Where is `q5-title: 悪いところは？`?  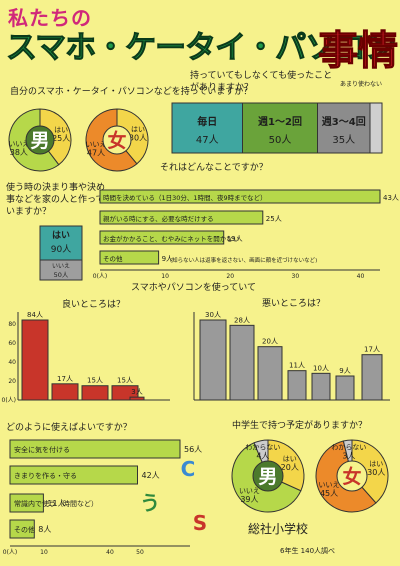
q5-title: 悪いところは？ is located at coordinates (294, 304).